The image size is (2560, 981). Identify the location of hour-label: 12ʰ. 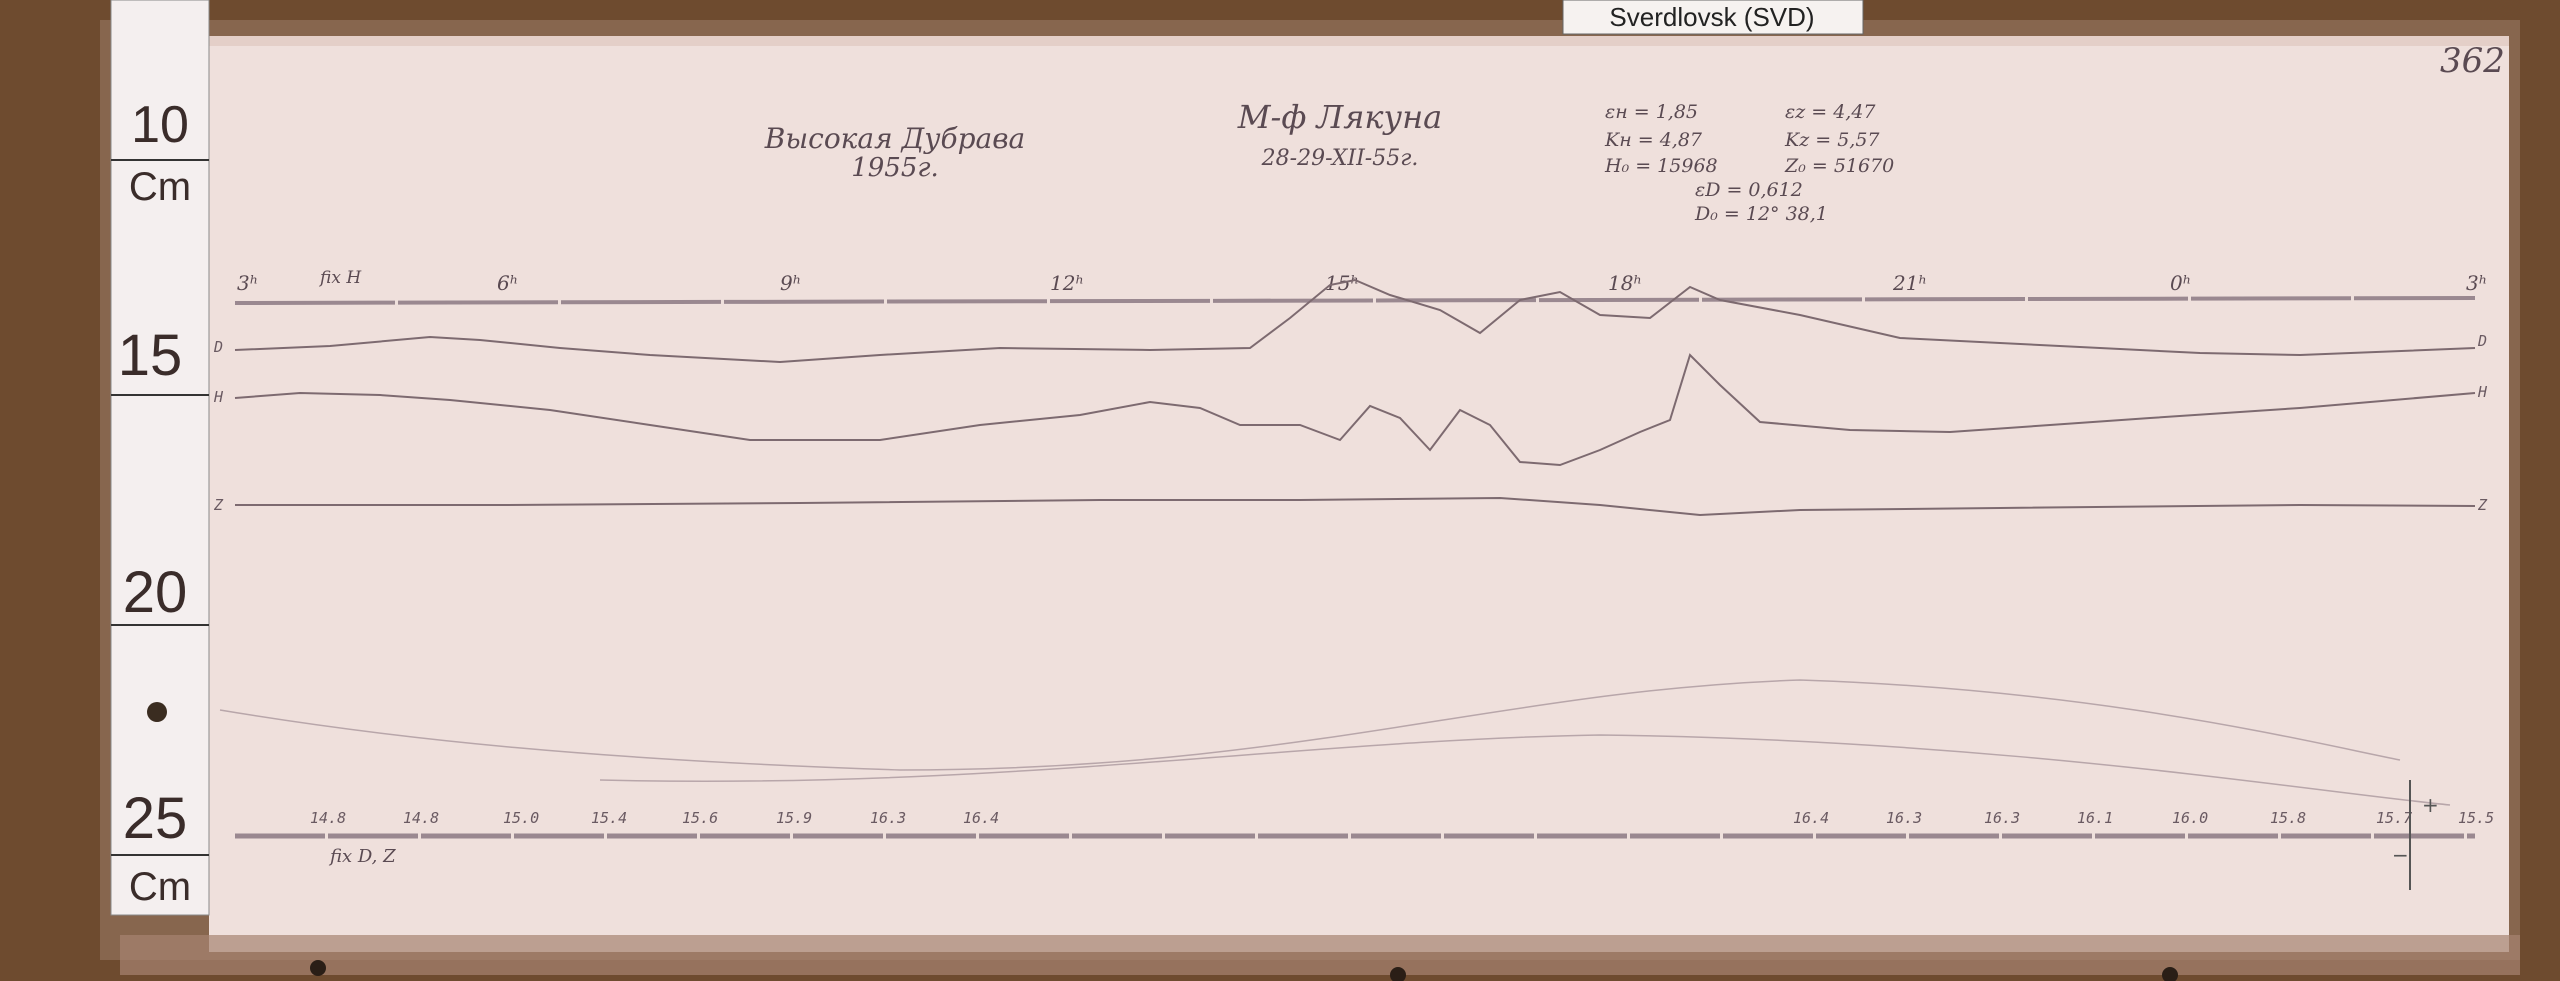
(1067, 283).